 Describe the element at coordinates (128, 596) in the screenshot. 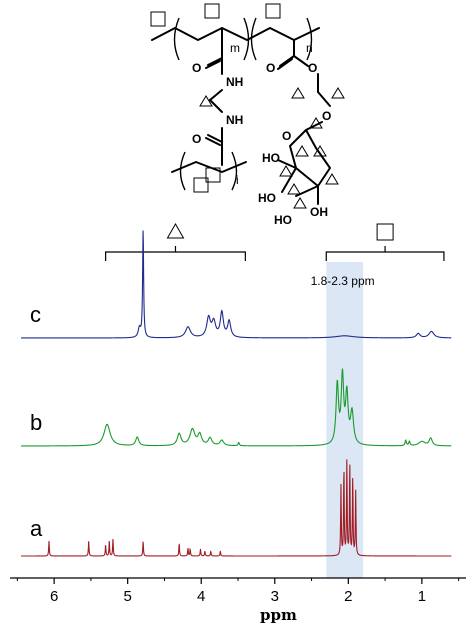

I see `x-axis-tick-label: 5` at that location.